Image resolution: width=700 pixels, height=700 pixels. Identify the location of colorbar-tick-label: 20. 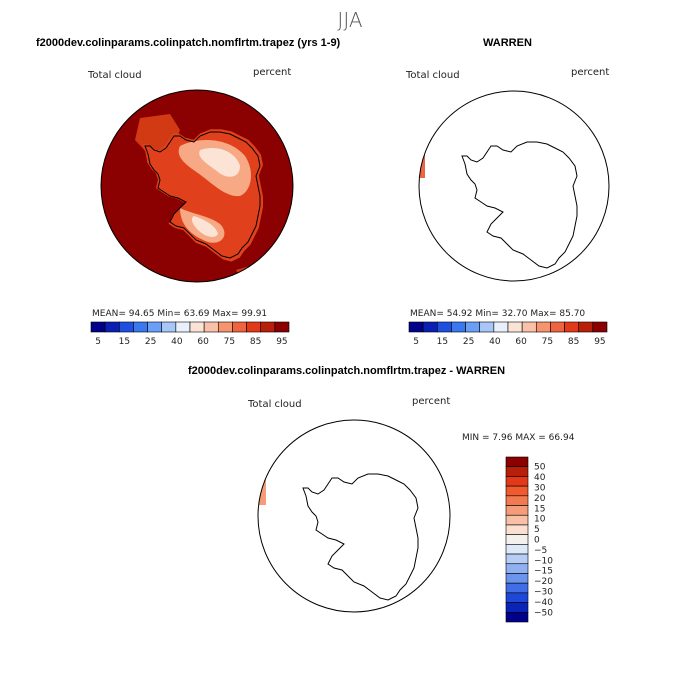
(540, 499).